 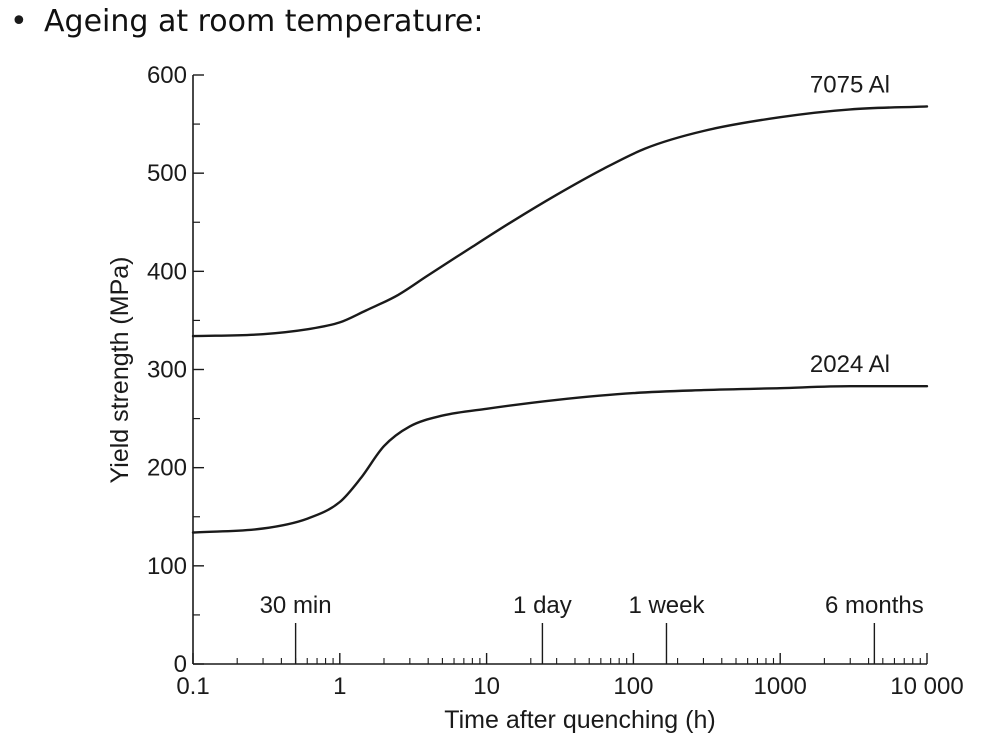 I want to click on y-tick-label: 0, so click(x=180, y=664).